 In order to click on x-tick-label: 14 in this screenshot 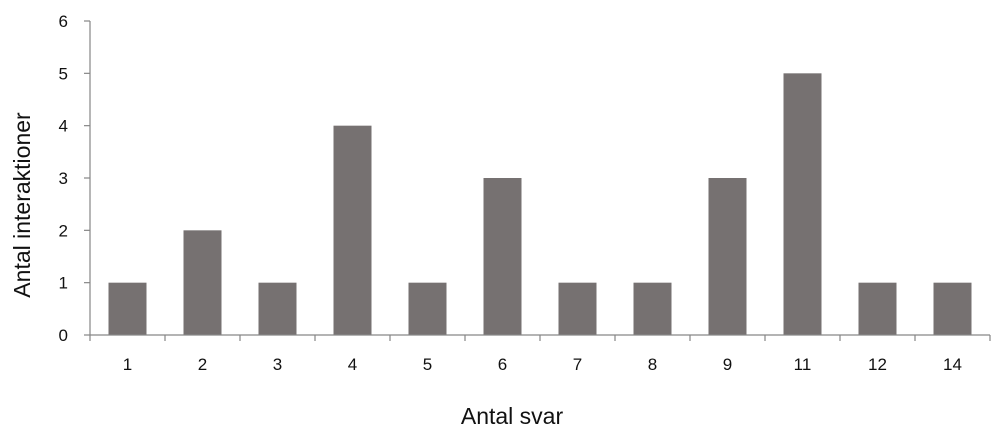, I will do `click(952, 364)`.